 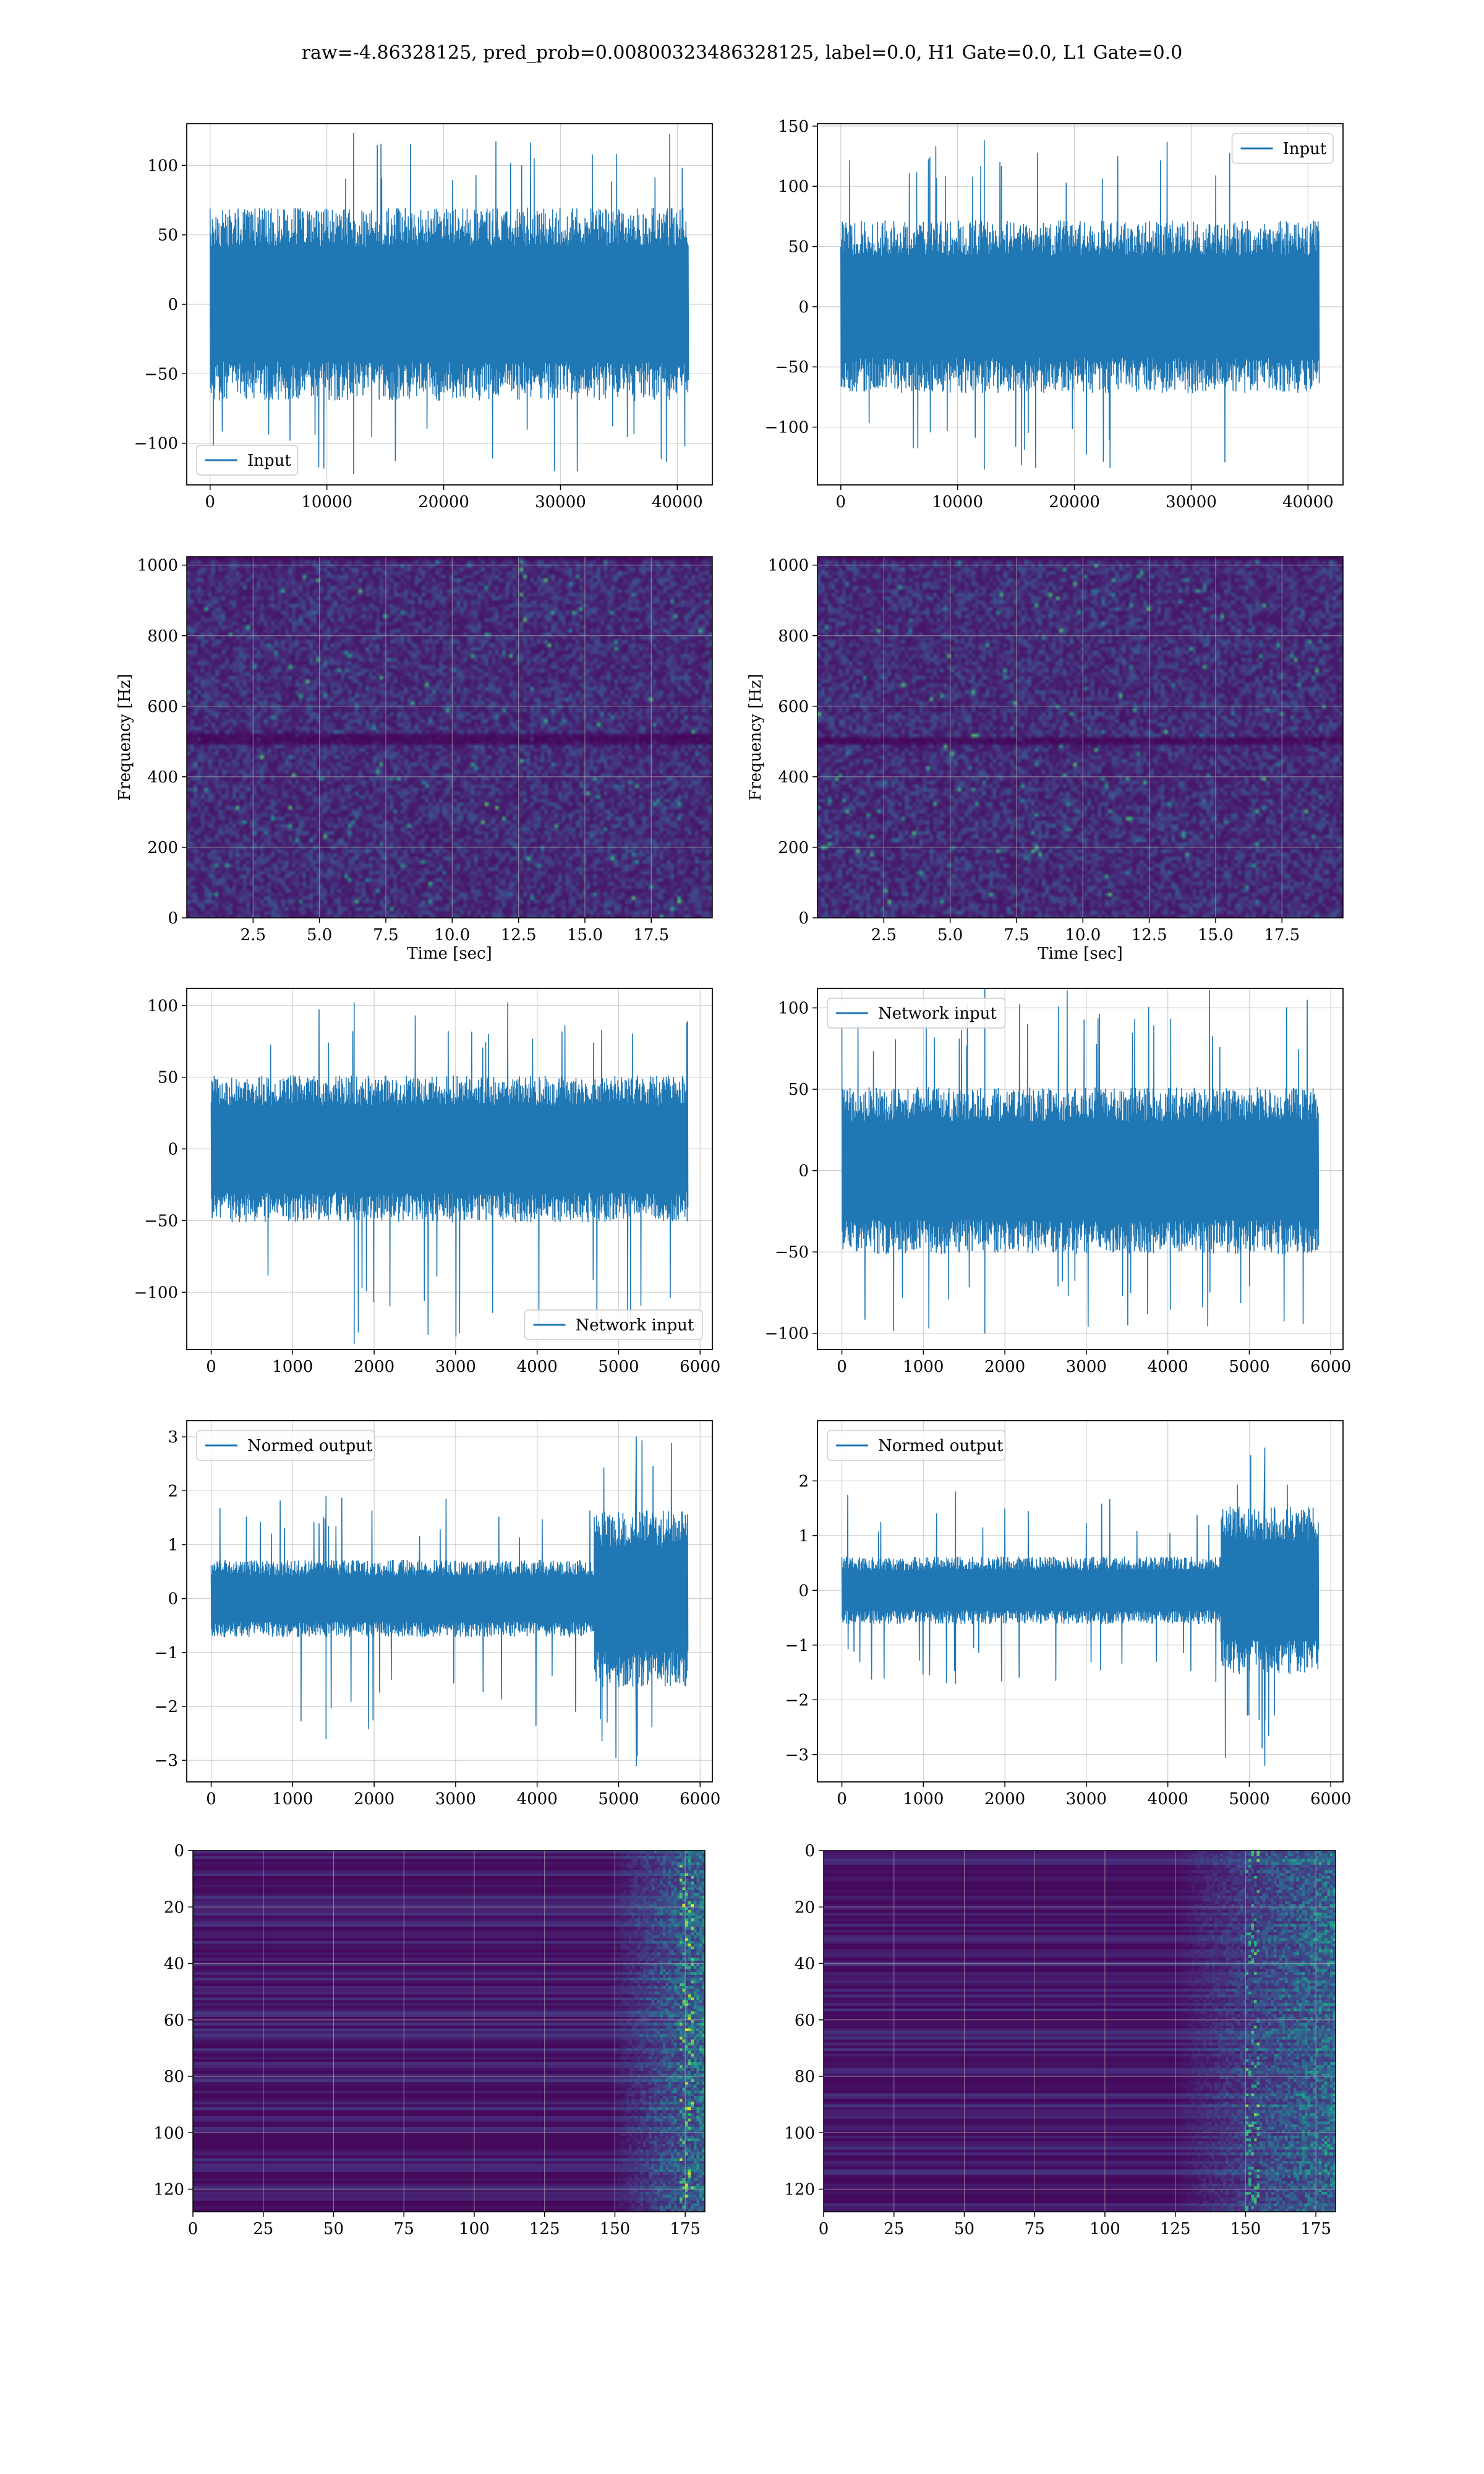 I want to click on axes-frame, so click(x=449, y=2031).